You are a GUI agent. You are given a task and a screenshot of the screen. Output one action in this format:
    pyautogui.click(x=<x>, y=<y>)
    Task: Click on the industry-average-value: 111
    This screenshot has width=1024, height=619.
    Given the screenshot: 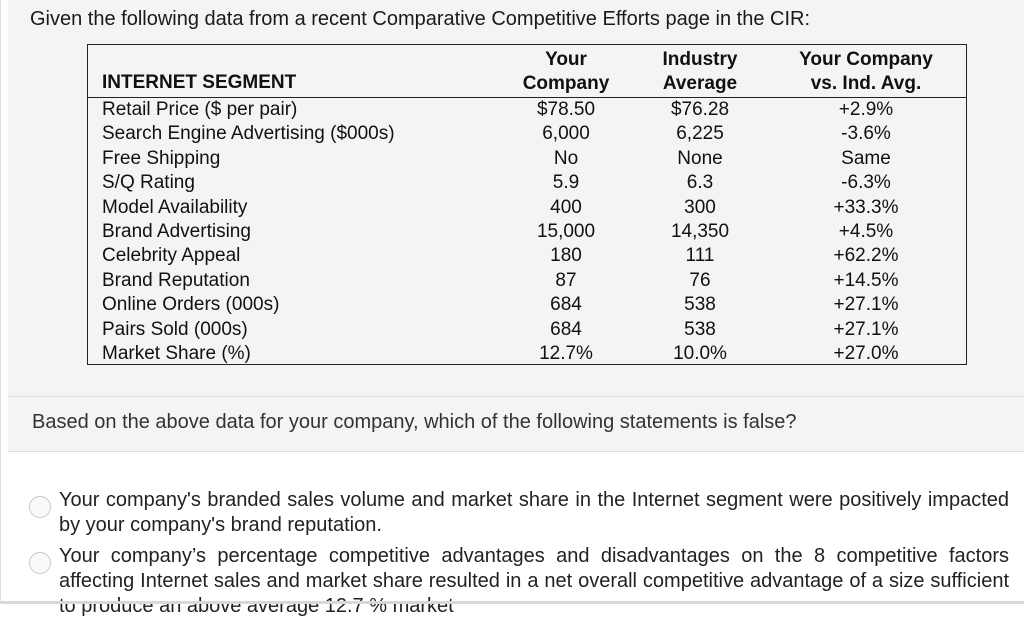 What is the action you would take?
    pyautogui.click(x=700, y=256)
    